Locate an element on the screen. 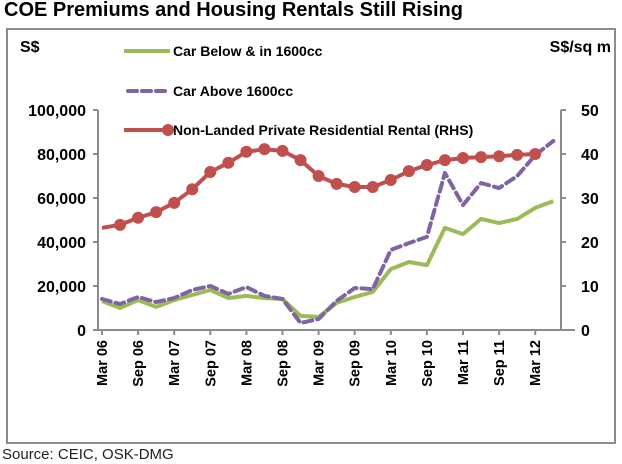 Image resolution: width=622 pixels, height=464 pixels. x-tick-label: Sep 06 is located at coordinates (139, 363).